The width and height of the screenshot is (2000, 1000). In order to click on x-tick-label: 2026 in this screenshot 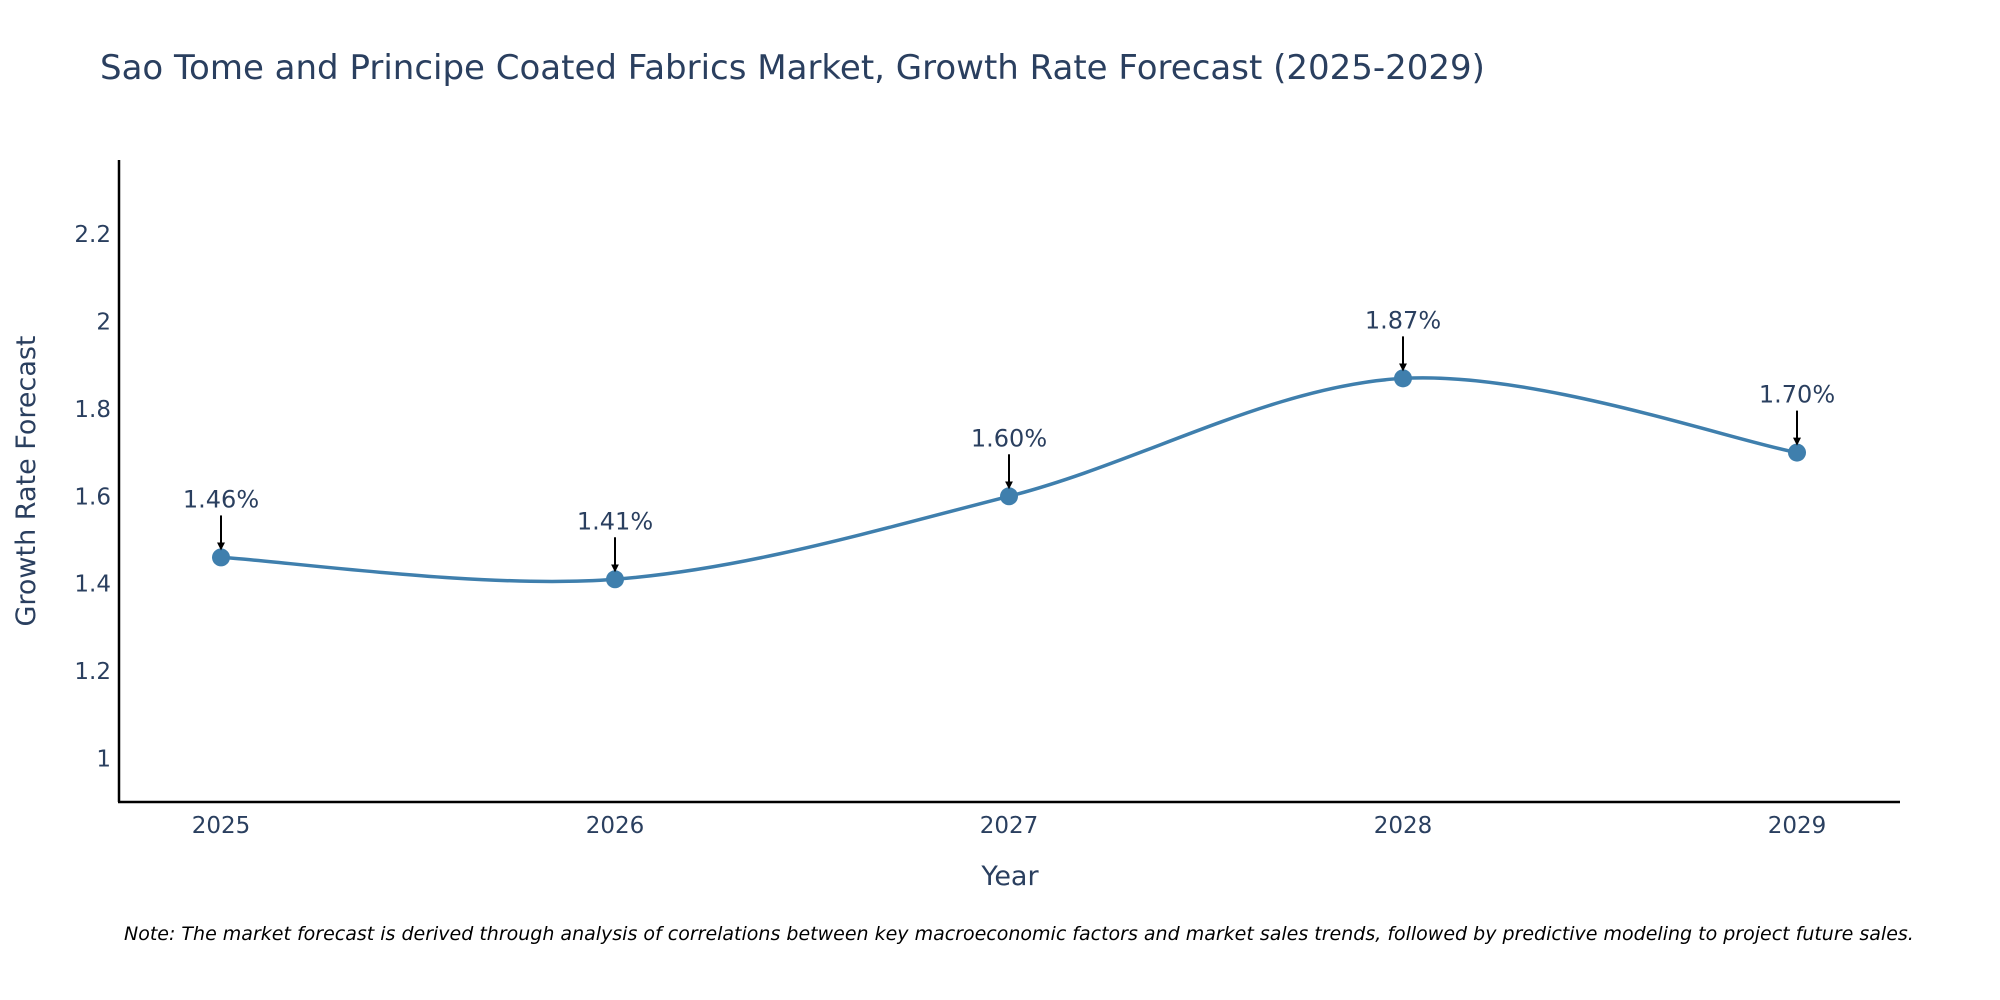, I will do `click(615, 826)`.